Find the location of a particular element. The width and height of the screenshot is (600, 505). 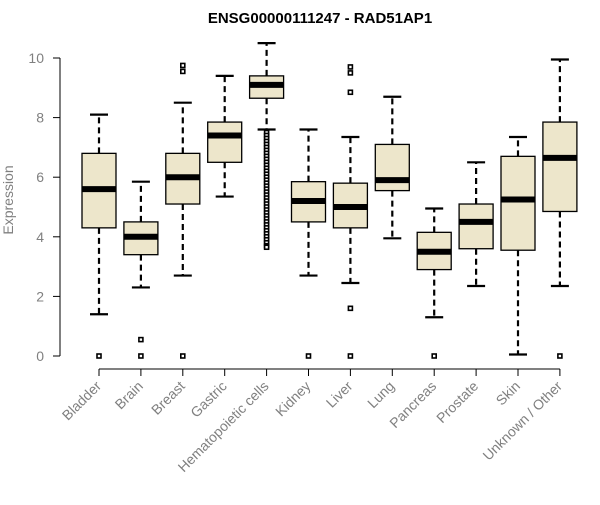

y-tick-label: 8 is located at coordinates (40, 118).